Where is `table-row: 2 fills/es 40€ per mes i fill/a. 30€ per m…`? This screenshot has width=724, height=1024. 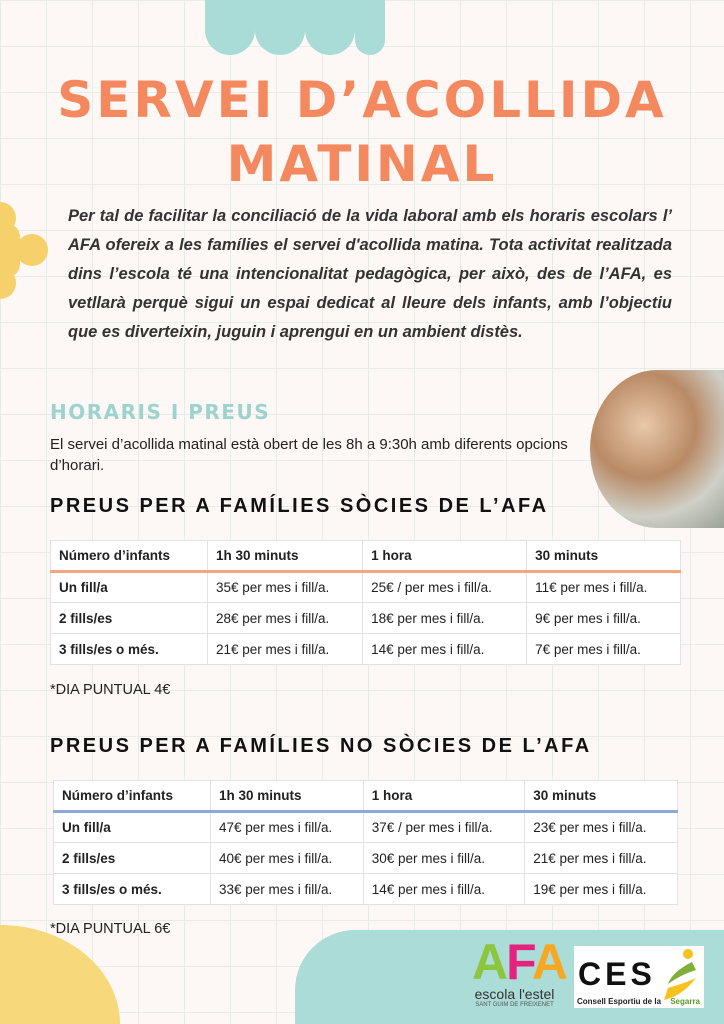 table-row: 2 fills/es 40€ per mes i fill/a. 30€ per m… is located at coordinates (365, 858).